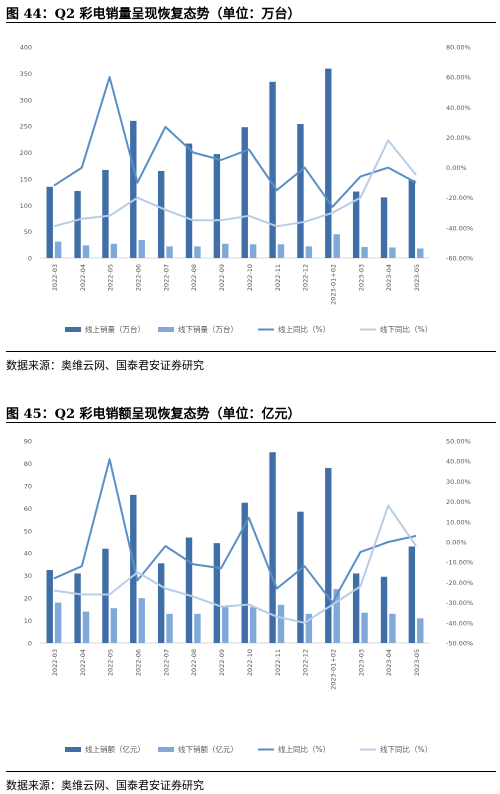  I want to click on figure-44-title-rule, so click(251, 22).